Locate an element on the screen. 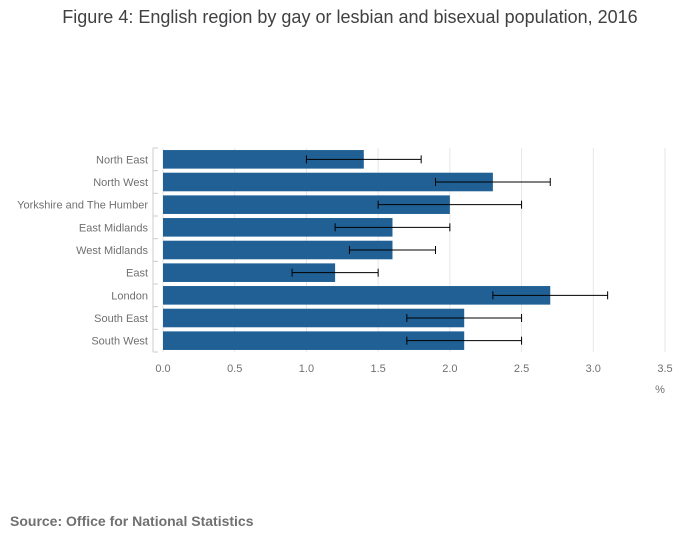 This screenshot has width=700, height=549. x-tick-label: 0.0 is located at coordinates (162, 369).